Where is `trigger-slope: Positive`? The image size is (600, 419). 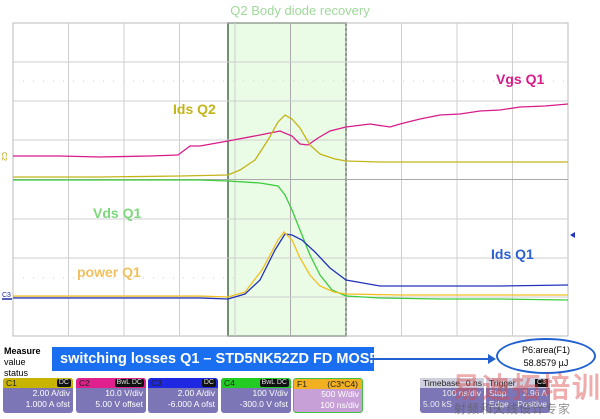 trigger-slope: Positive is located at coordinates (532, 404).